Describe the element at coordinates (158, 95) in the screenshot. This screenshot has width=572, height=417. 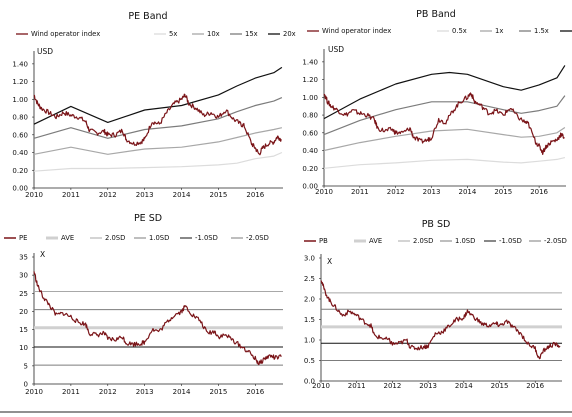
I see `chart-1-series-20x` at that location.